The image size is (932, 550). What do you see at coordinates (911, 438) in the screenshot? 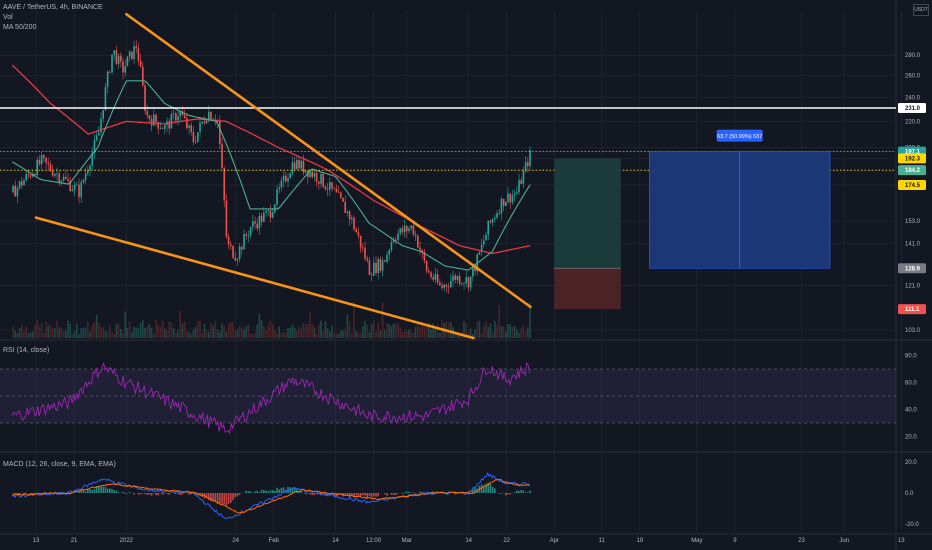
I see `rsi-axis-tick: 20.0` at bounding box center [911, 438].